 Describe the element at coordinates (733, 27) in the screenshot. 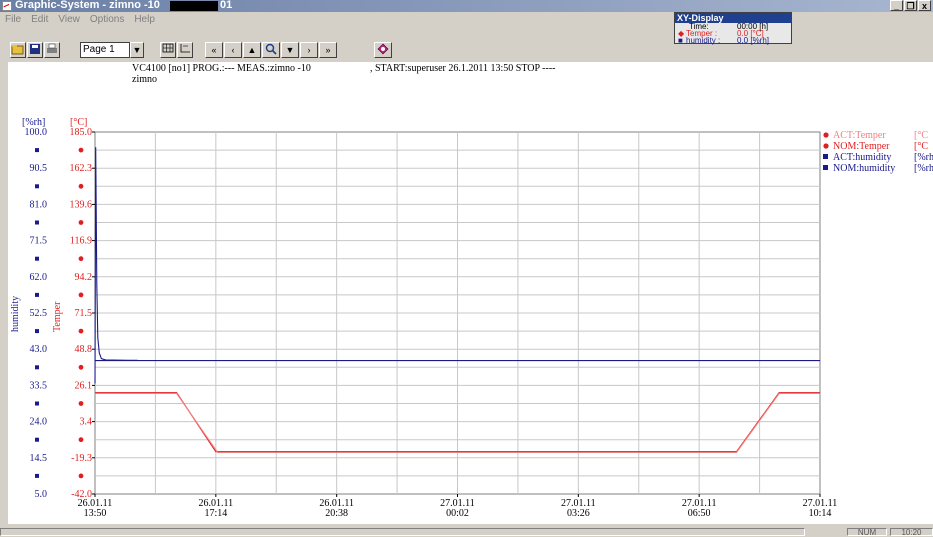

I see `xy-row-time: Time: 00:00 [h]` at that location.